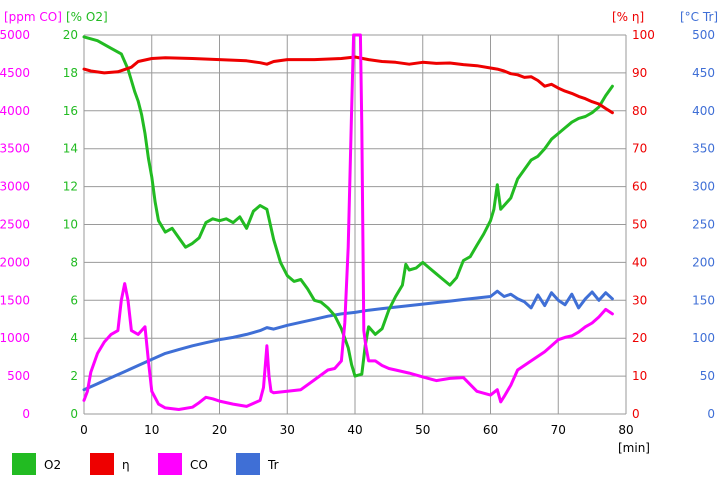  What do you see at coordinates (703, 149) in the screenshot?
I see `tr-tick-label: 350` at bounding box center [703, 149].